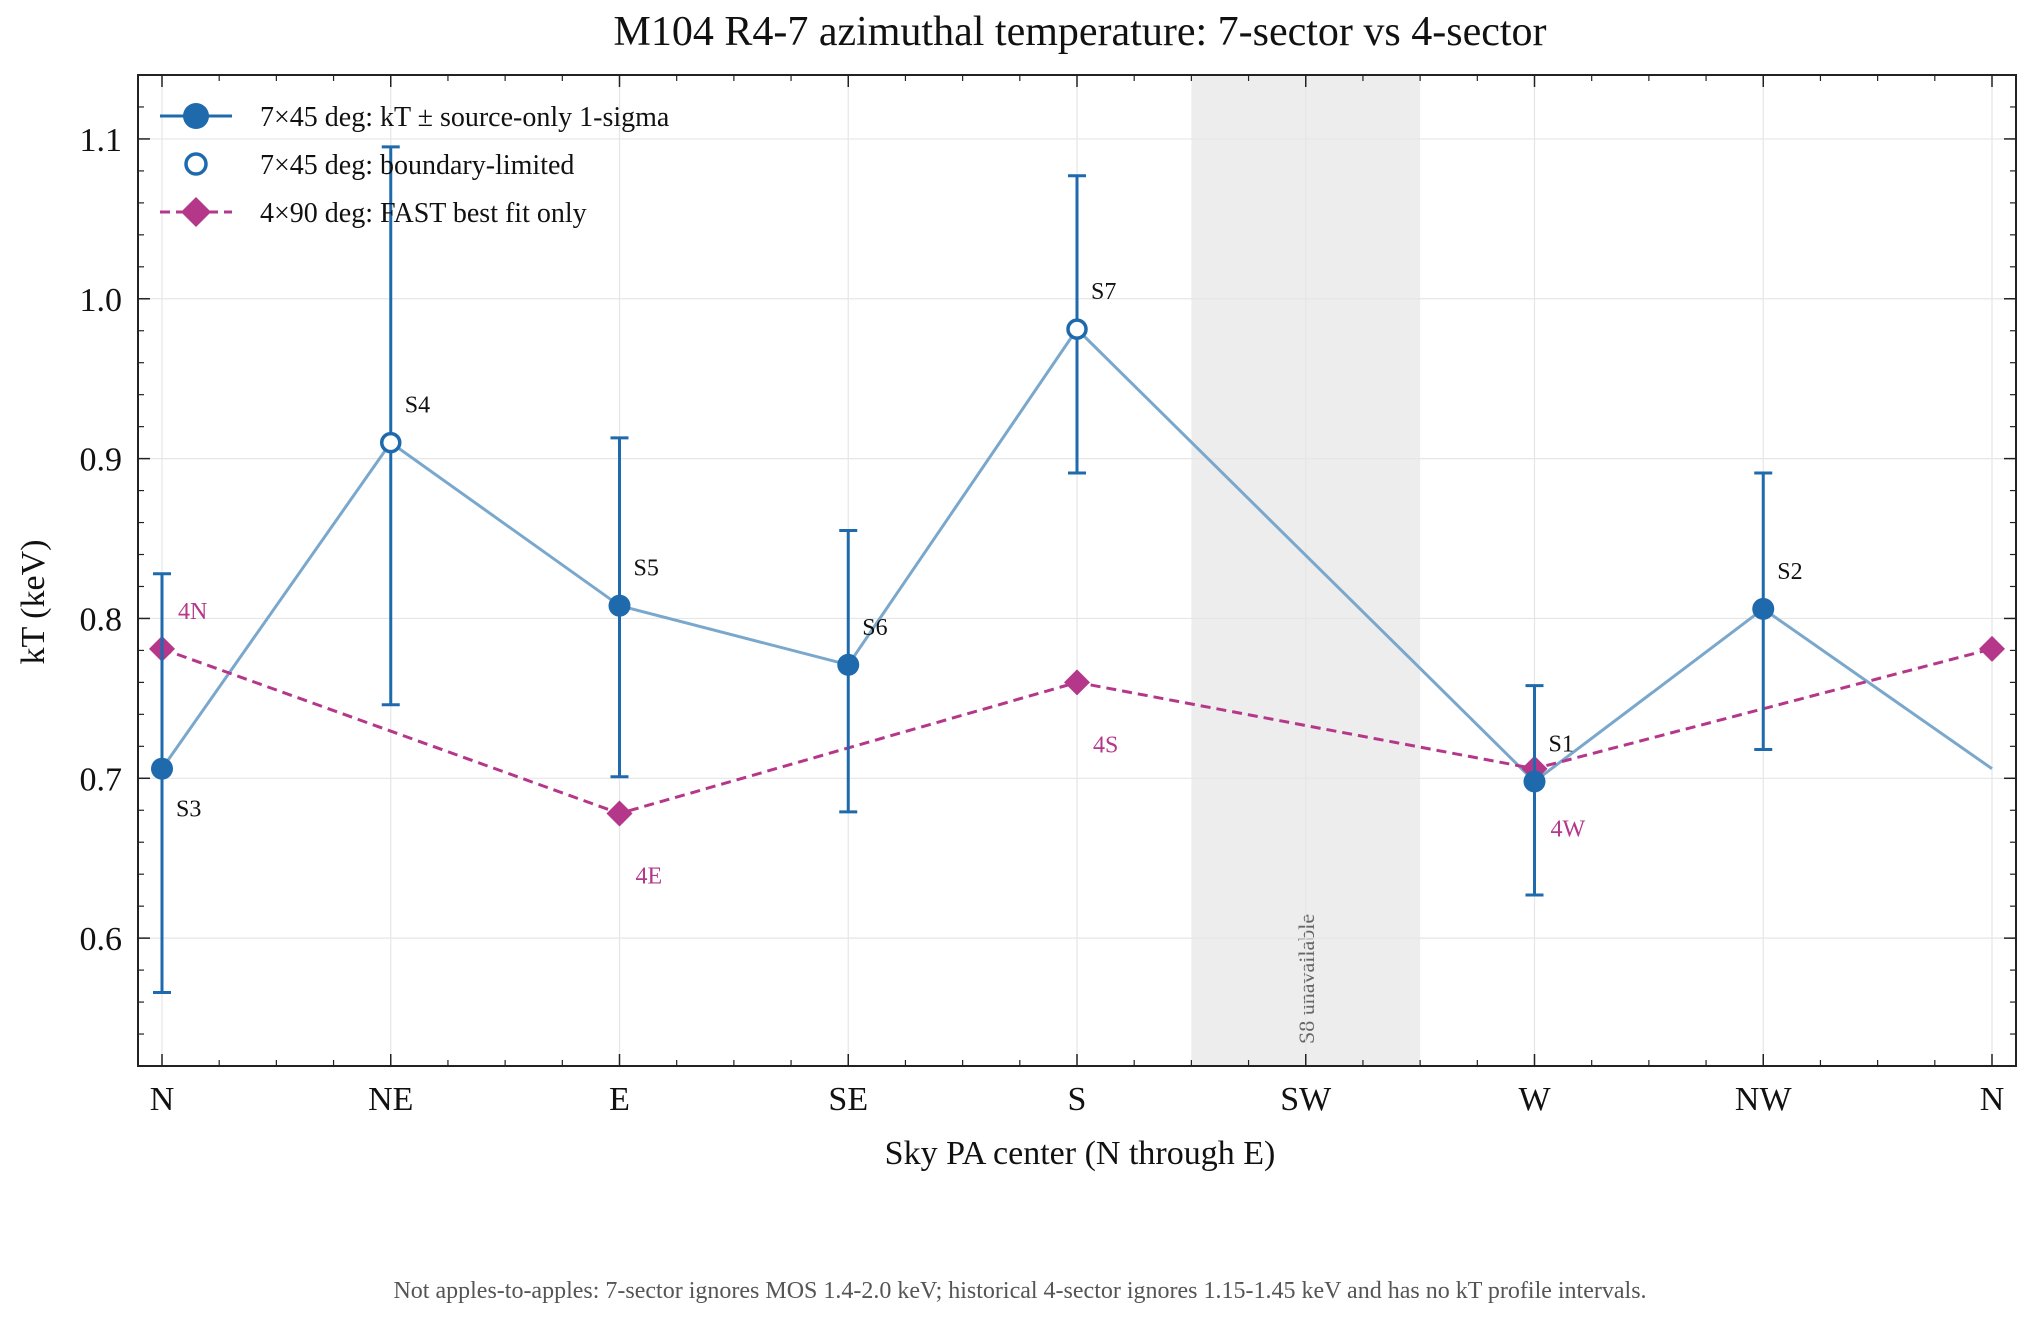 The image size is (2033, 1319). I want to click on point-label-7sector: S2, so click(1789, 572).